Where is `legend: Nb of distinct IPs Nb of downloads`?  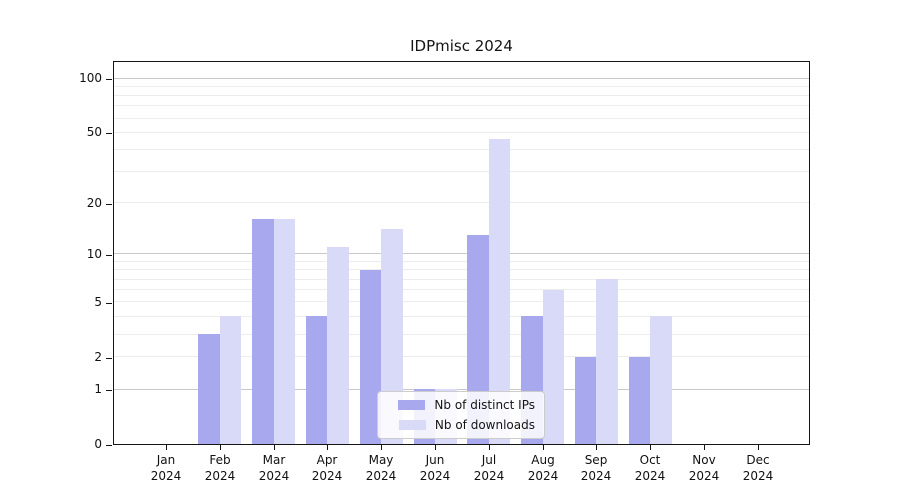 legend: Nb of distinct IPs Nb of downloads is located at coordinates (461, 415).